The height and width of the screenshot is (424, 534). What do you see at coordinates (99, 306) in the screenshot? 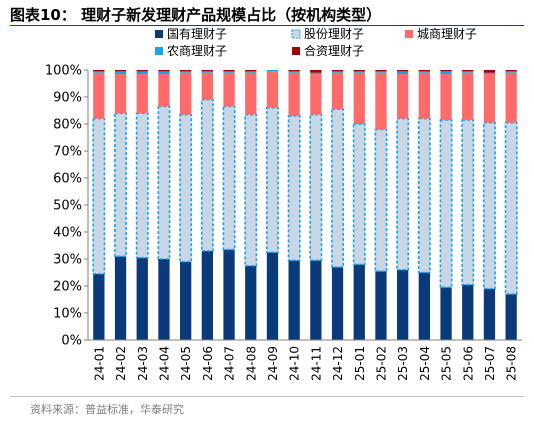
I see `bar-24-01-s1` at bounding box center [99, 306].